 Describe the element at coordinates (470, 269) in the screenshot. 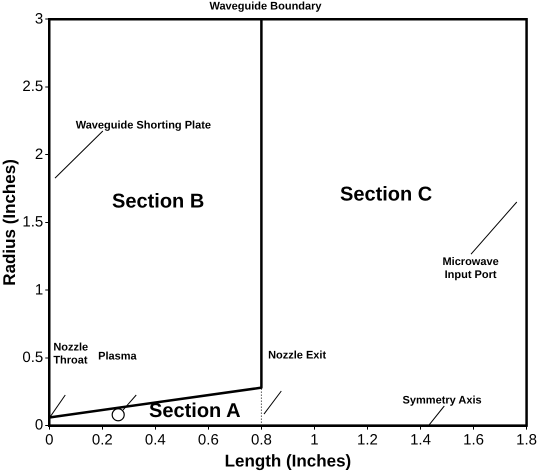

I see `annotation: Microwave Input Port` at that location.